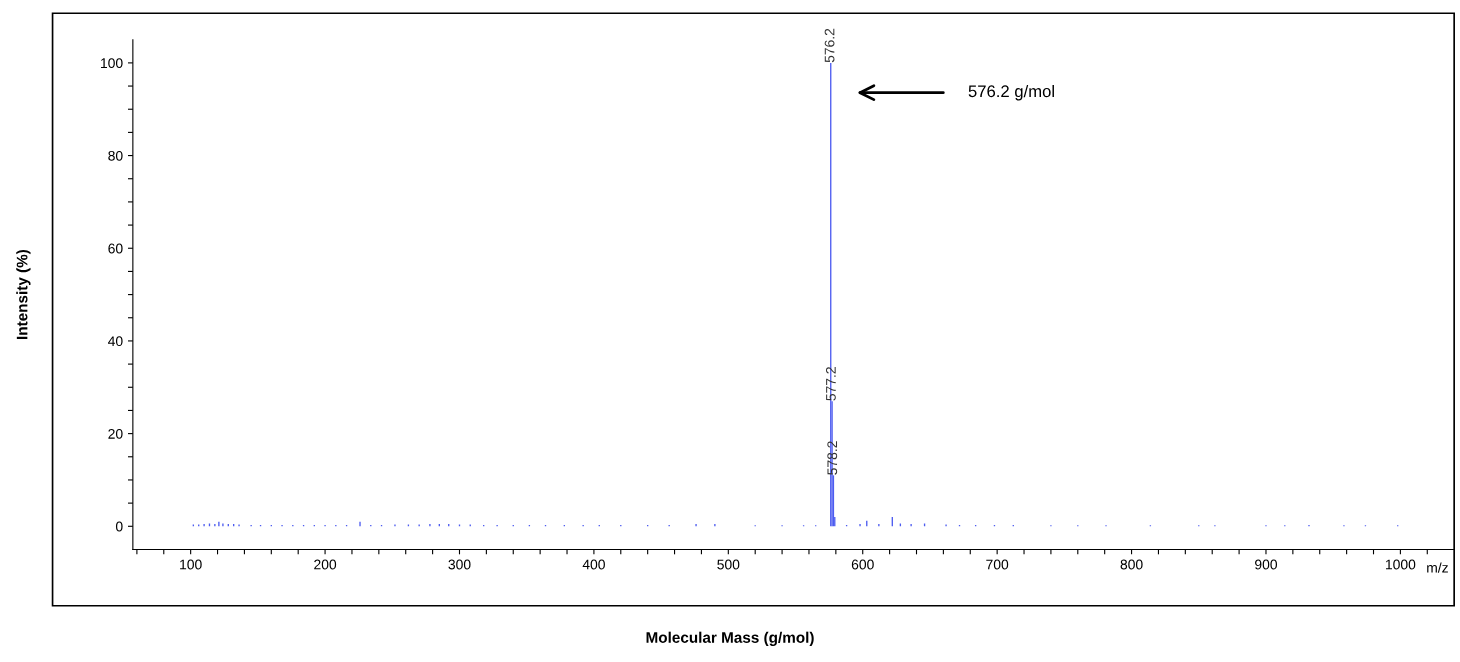  Describe the element at coordinates (830, 384) in the screenshot. I see `annotation: 577.2` at that location.